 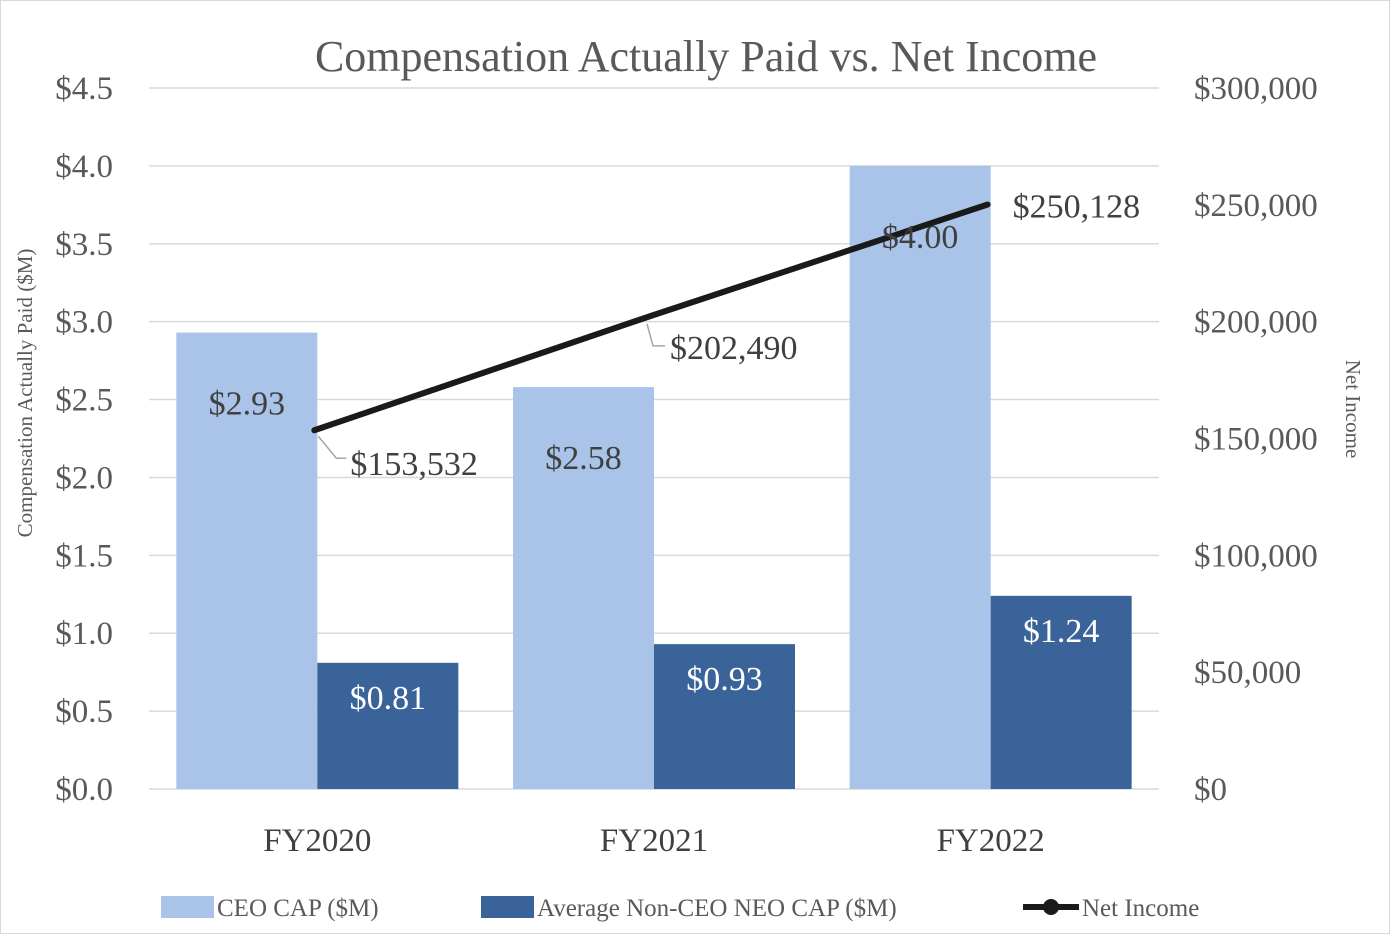 What do you see at coordinates (187, 907) in the screenshot?
I see `legend-swatch-ceo-cap` at bounding box center [187, 907].